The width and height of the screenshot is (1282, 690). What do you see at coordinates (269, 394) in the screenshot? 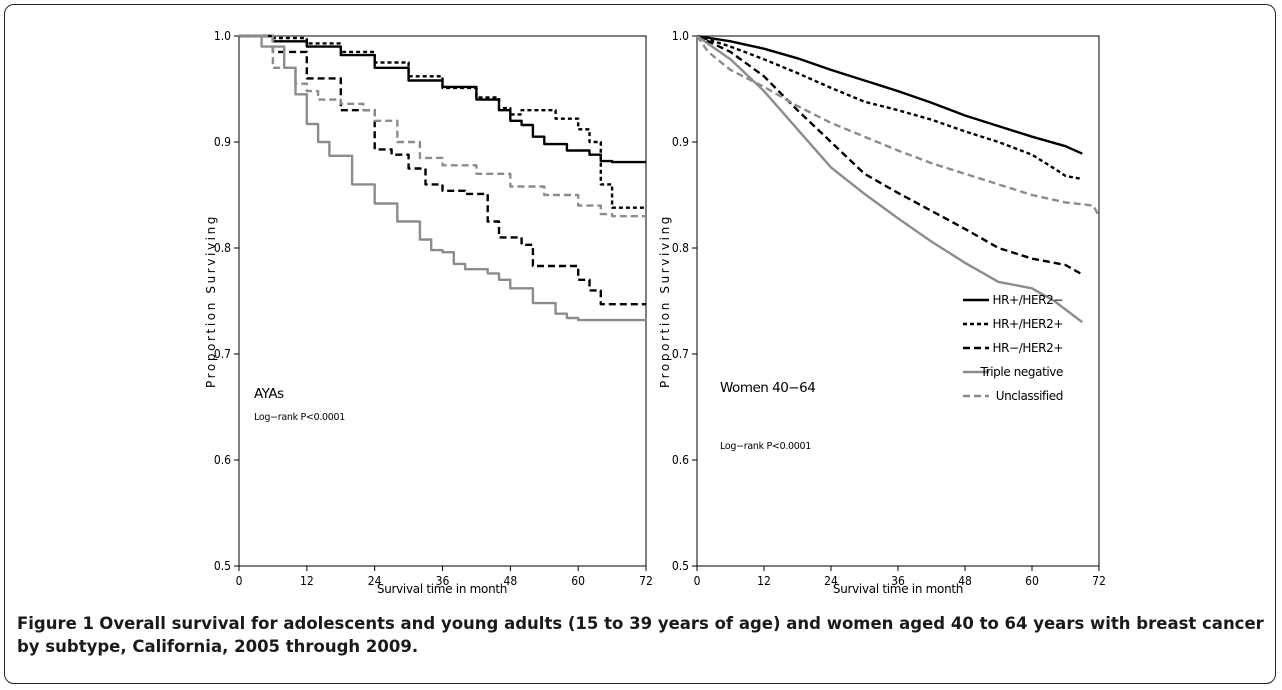
I see `panel-label: AYAs` at bounding box center [269, 394].